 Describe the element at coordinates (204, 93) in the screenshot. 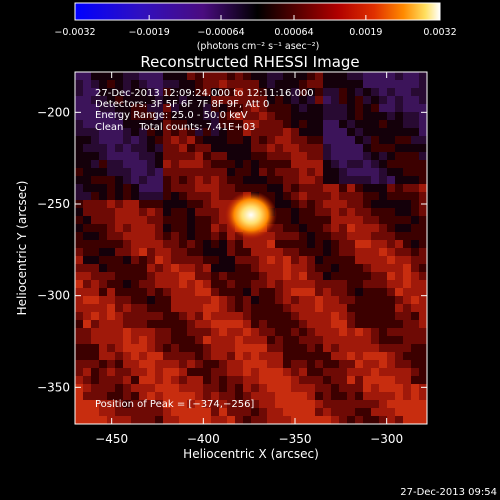

I see `annotation-time-range: 27-Dec-2013 12:09:24.000 to 12:11:16.000` at that location.